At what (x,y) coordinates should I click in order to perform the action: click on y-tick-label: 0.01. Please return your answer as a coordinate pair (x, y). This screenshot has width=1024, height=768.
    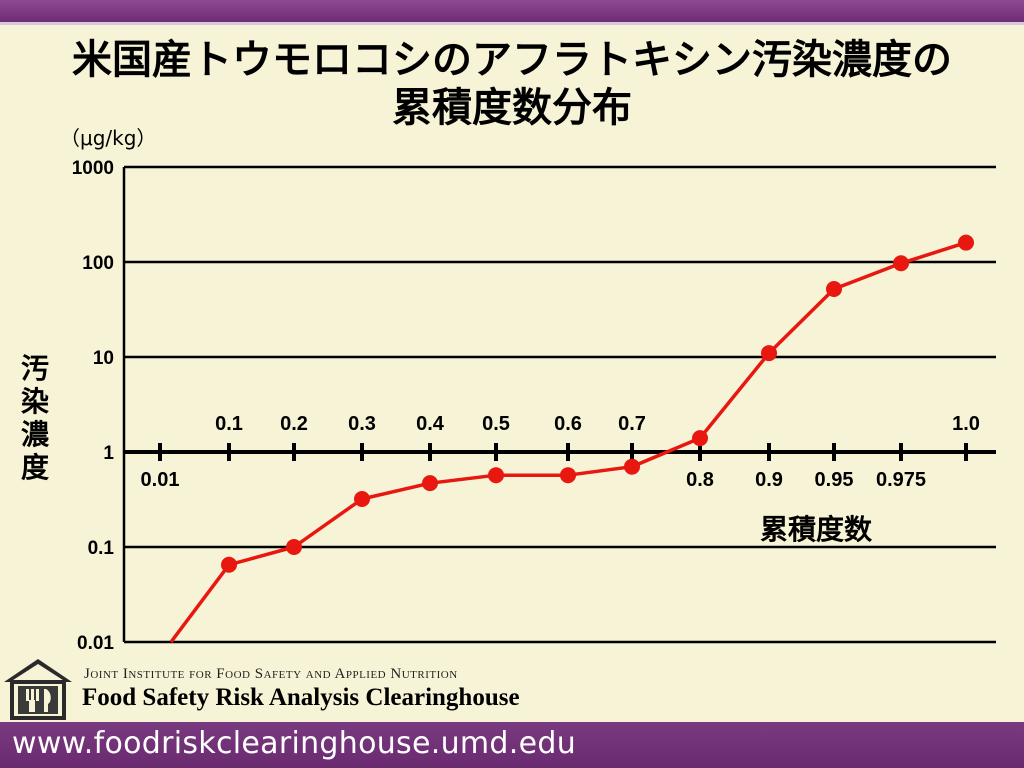
    Looking at the image, I should click on (95, 643).